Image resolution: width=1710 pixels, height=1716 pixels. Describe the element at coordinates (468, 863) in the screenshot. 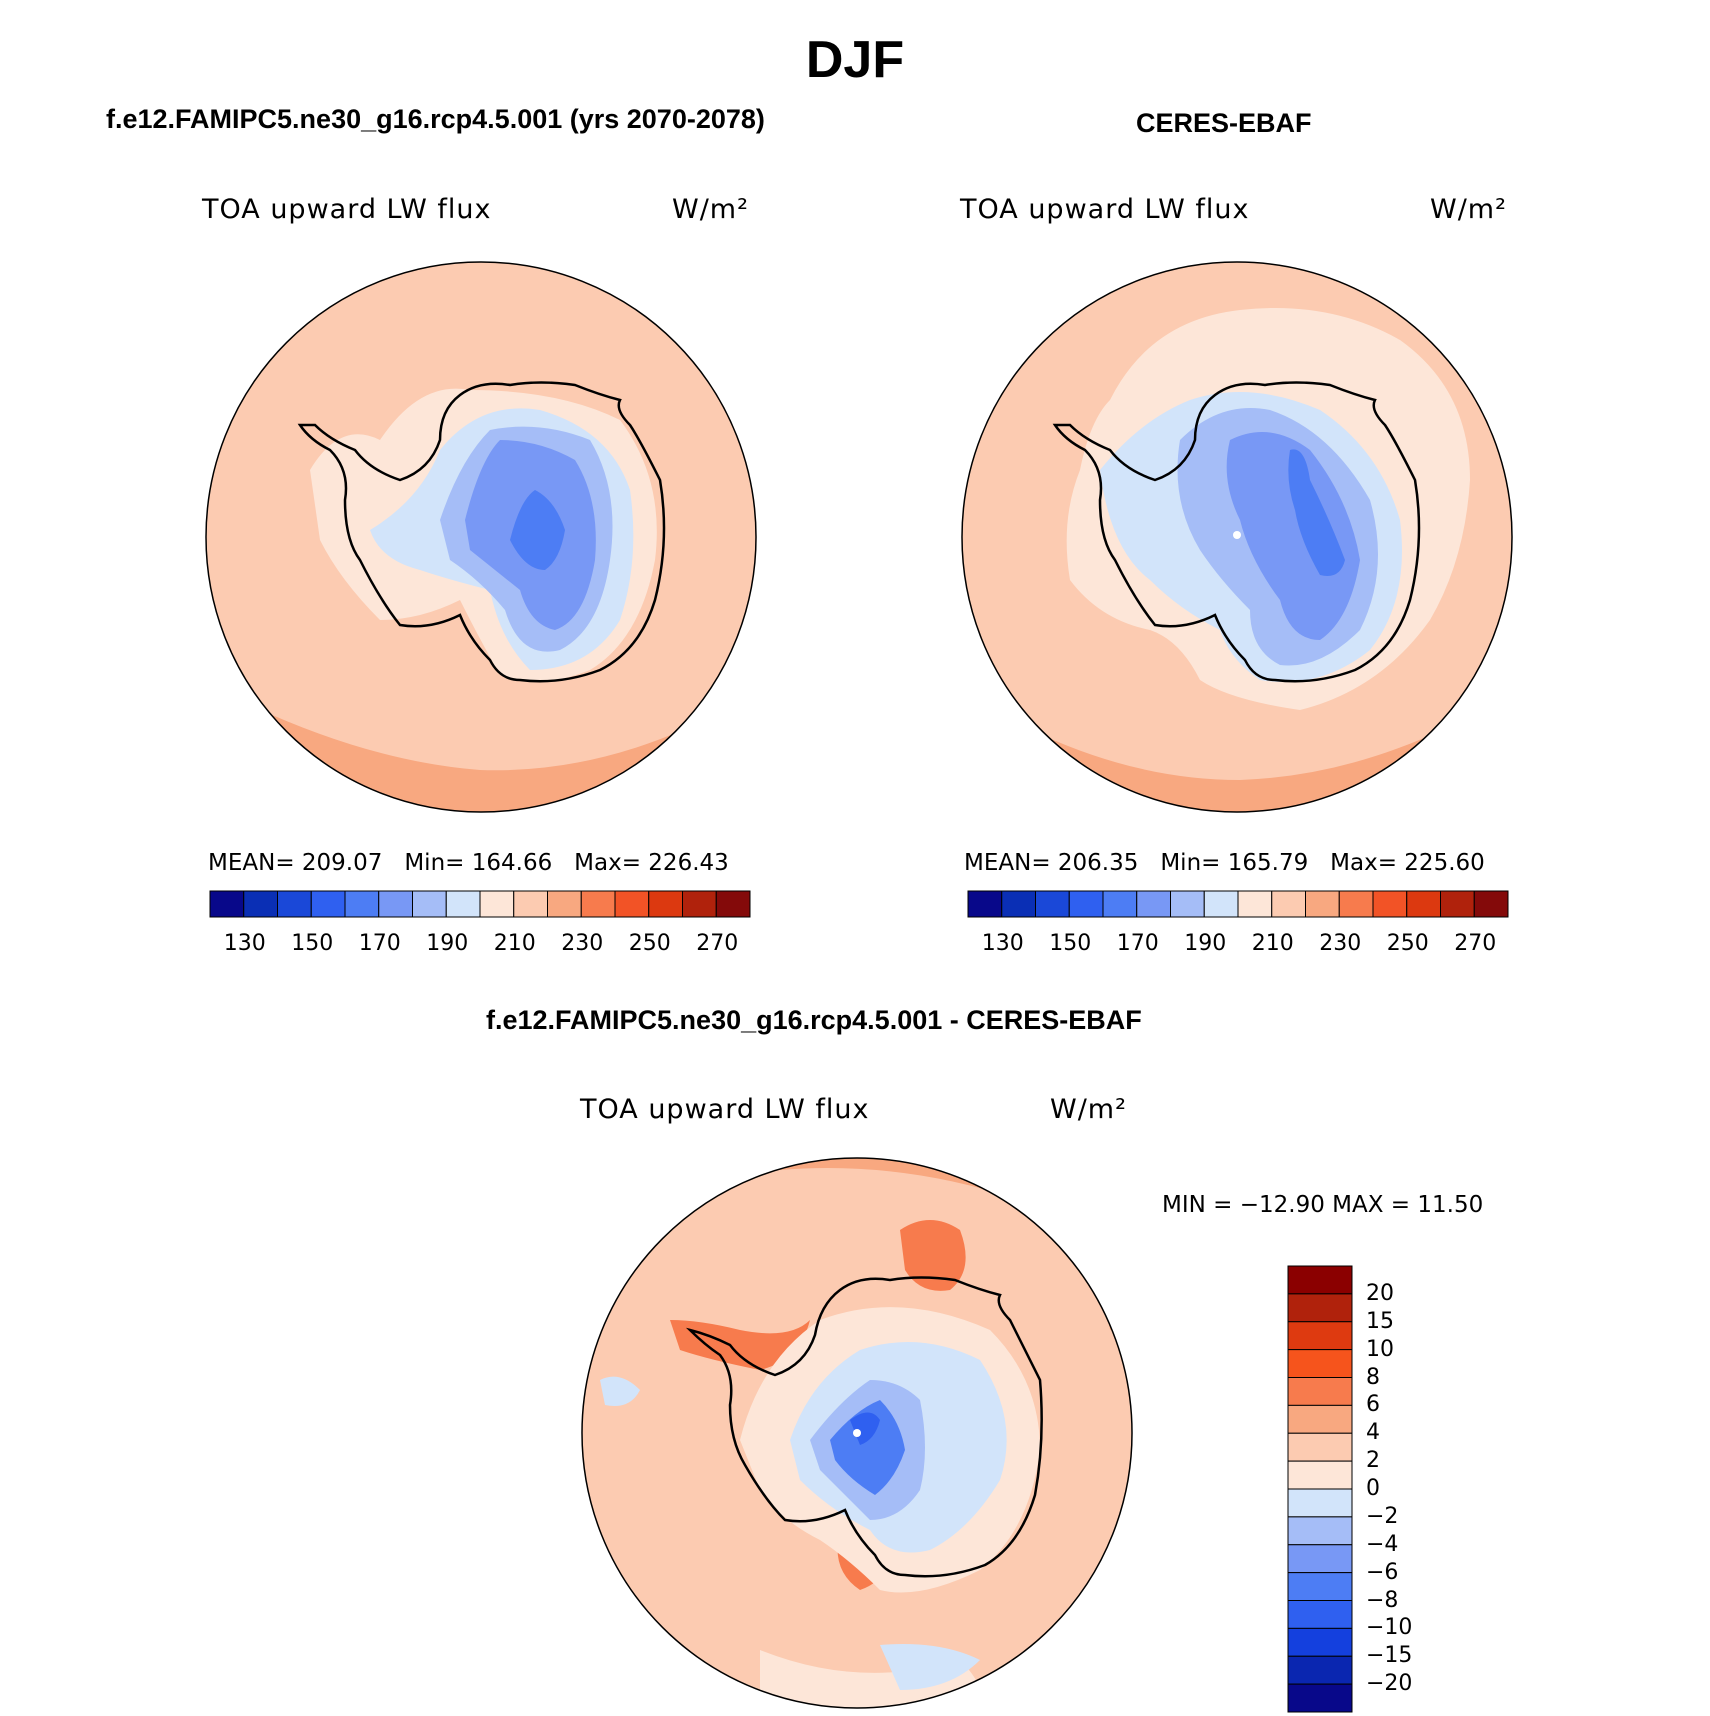

I see `left-stats: MEAN= 209.07 Min= 164.66 Max= 226.43` at that location.